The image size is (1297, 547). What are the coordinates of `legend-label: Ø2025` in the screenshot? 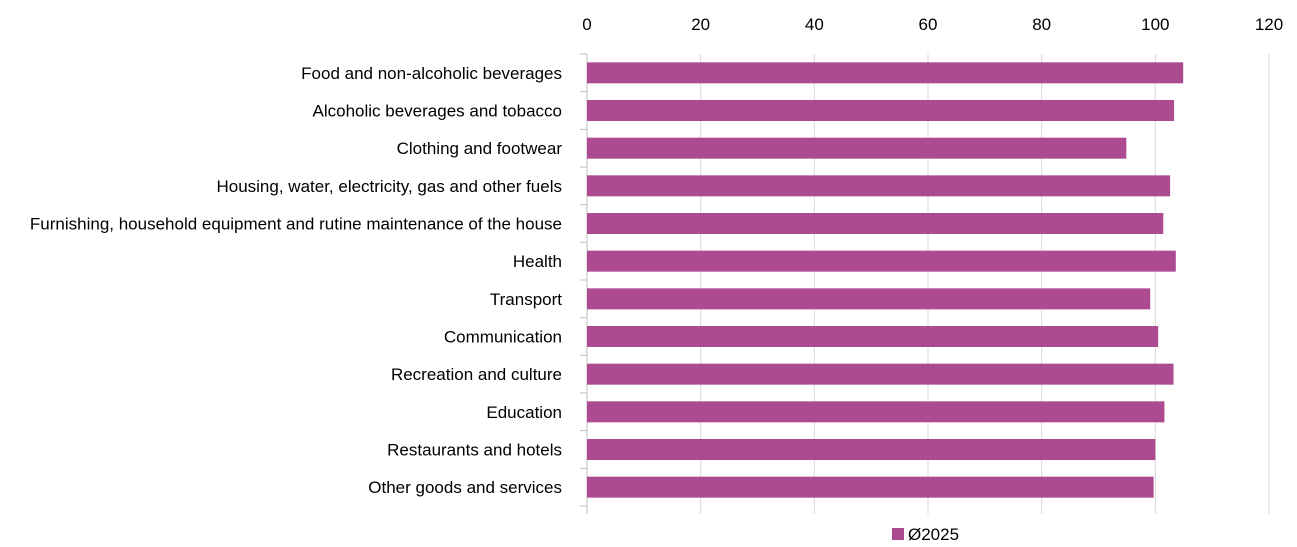 It's located at (933, 534).